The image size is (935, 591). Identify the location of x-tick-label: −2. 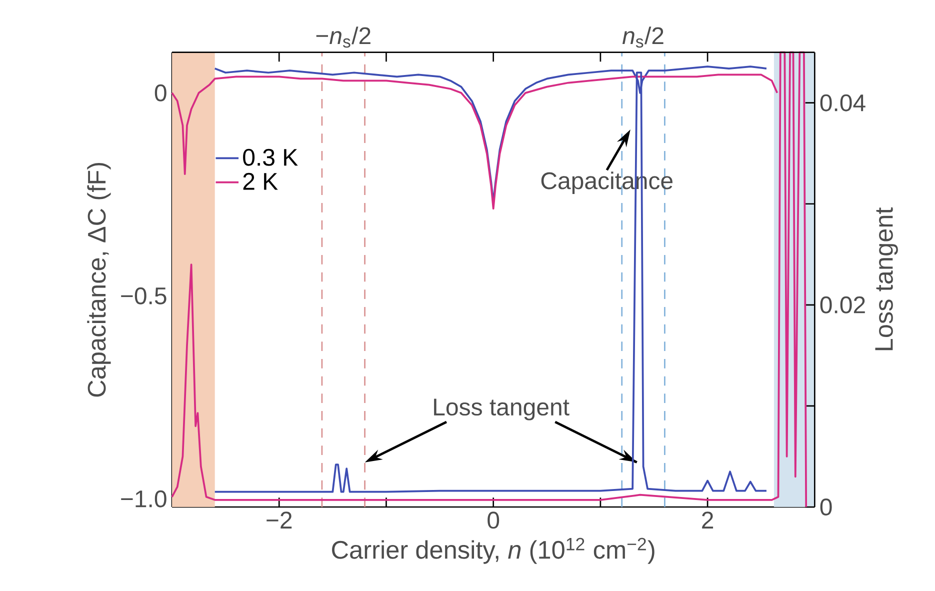
(279, 520).